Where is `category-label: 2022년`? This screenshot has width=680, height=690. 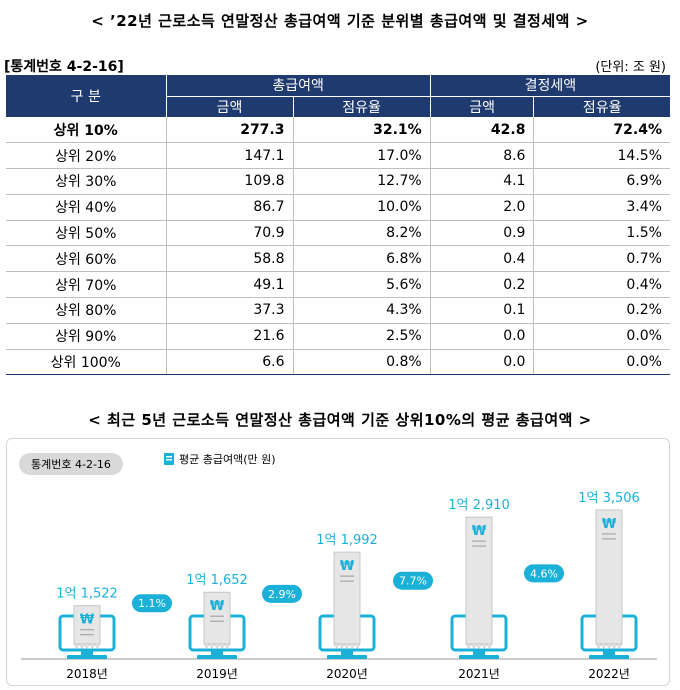 category-label: 2022년 is located at coordinates (609, 674).